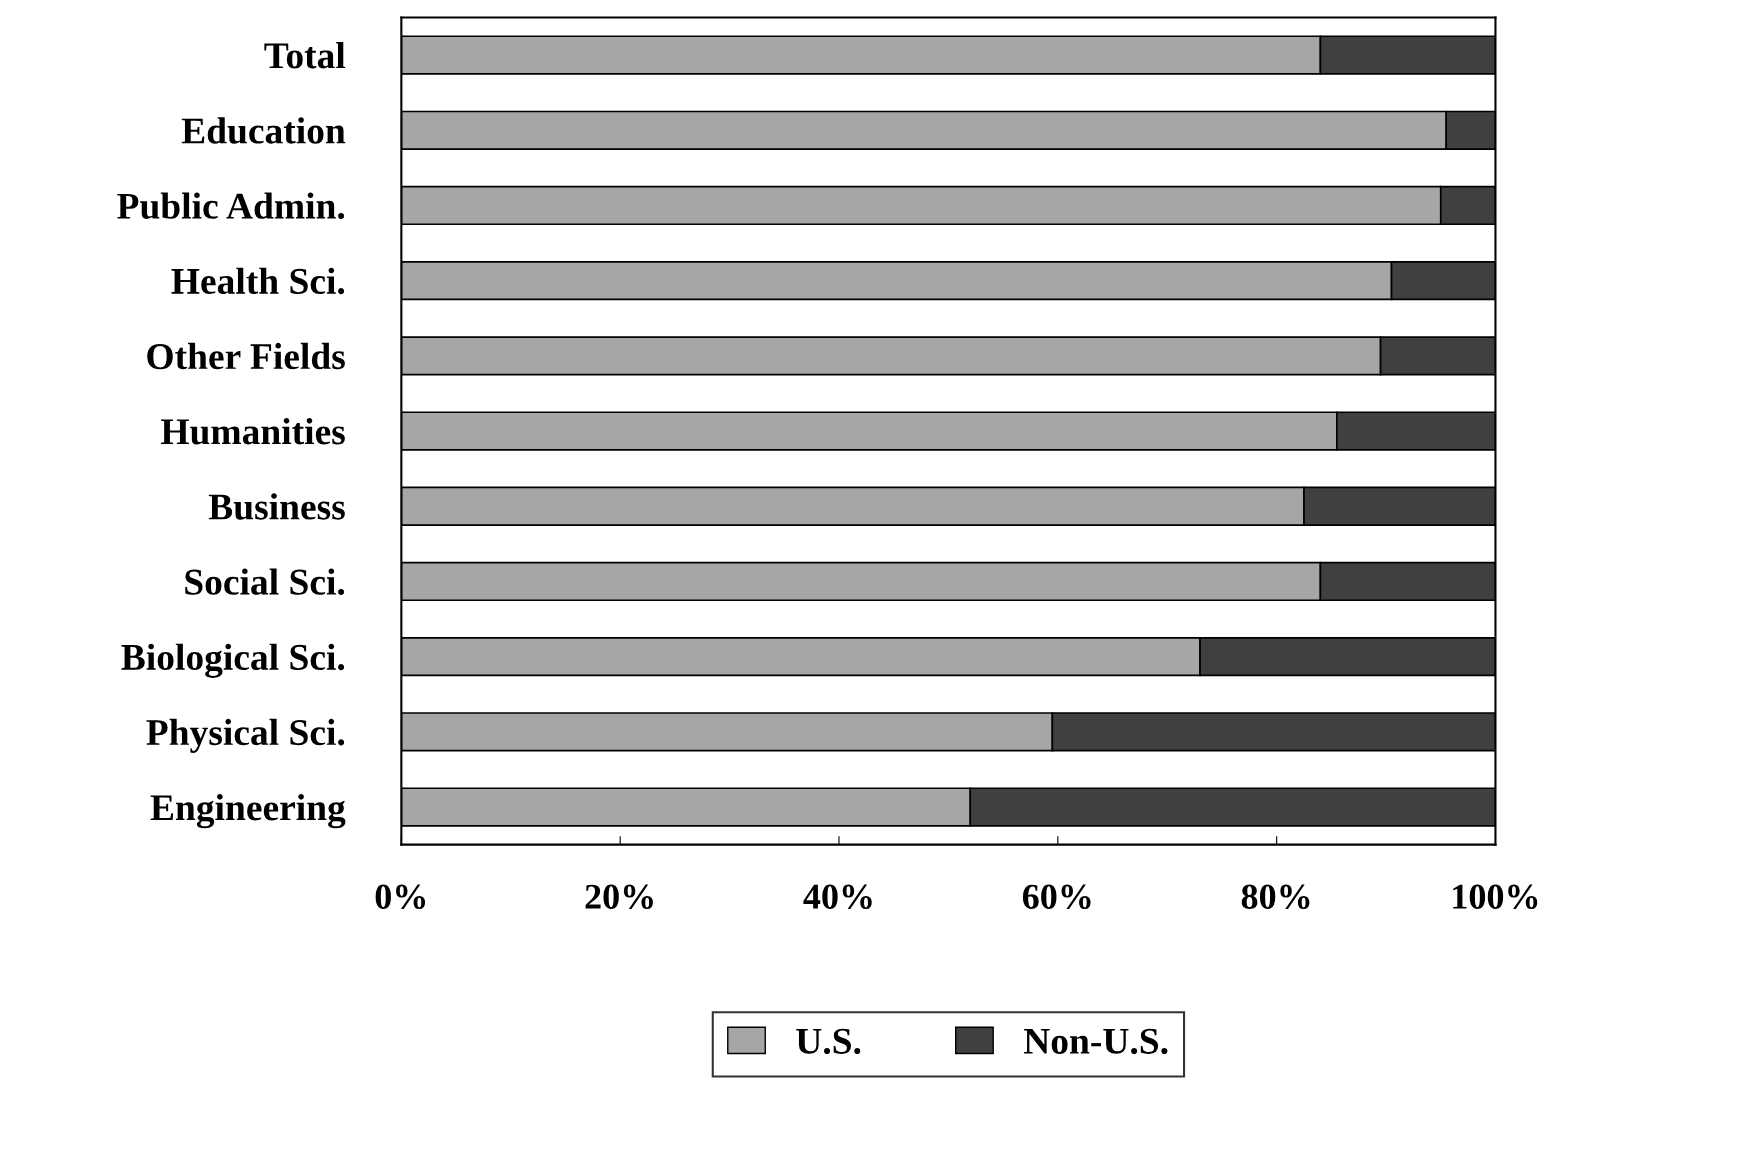  I want to click on y-tick-label: Social Sci., so click(265, 581).